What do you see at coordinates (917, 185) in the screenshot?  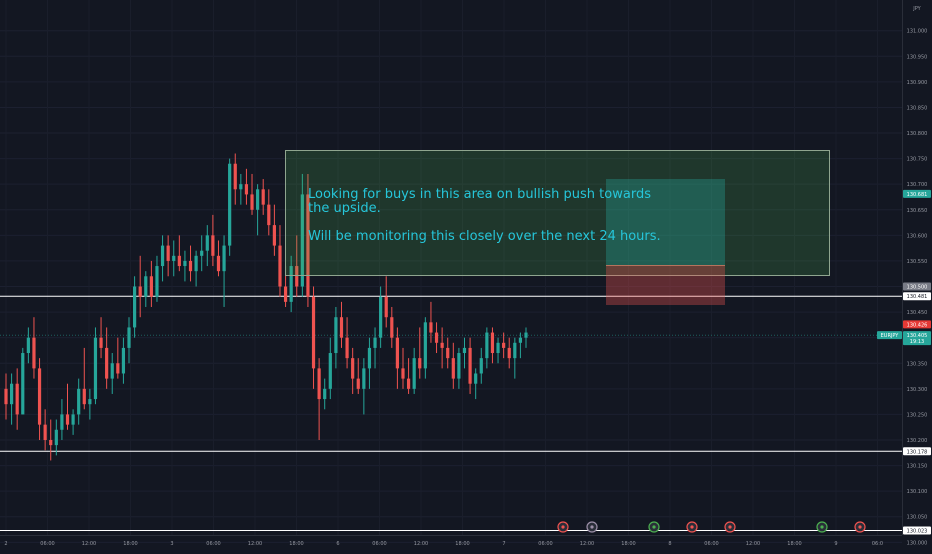 I see `y-tick-label: 130.700` at bounding box center [917, 185].